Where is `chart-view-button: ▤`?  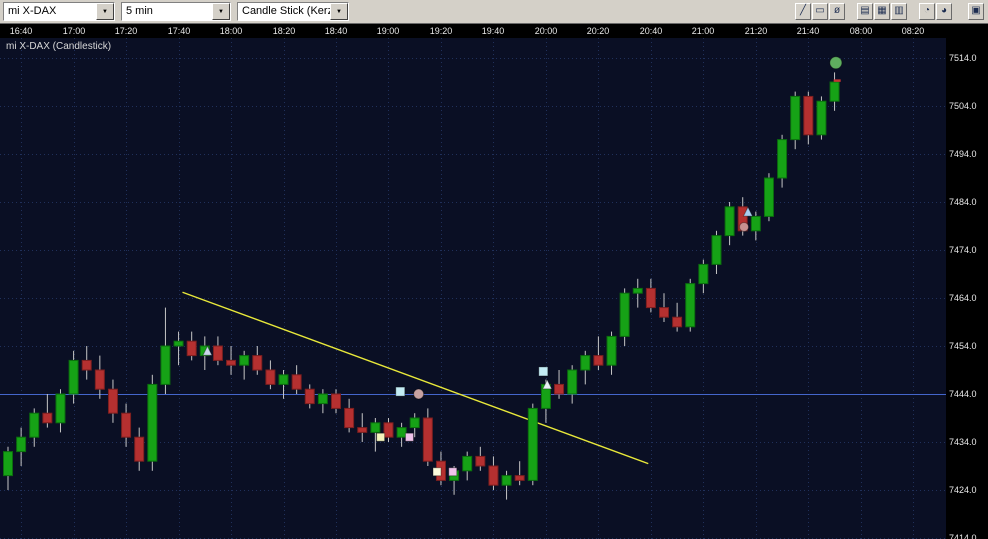
chart-view-button: ▤ is located at coordinates (865, 11).